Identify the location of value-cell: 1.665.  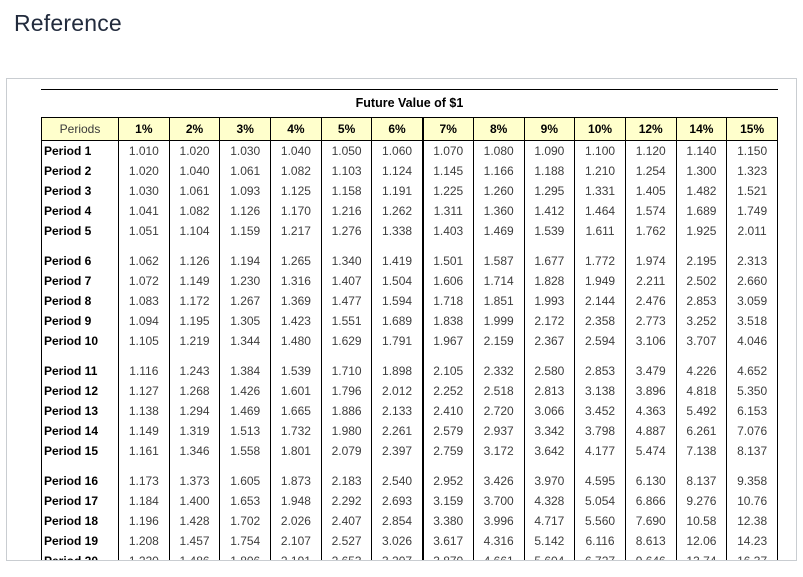
(296, 411).